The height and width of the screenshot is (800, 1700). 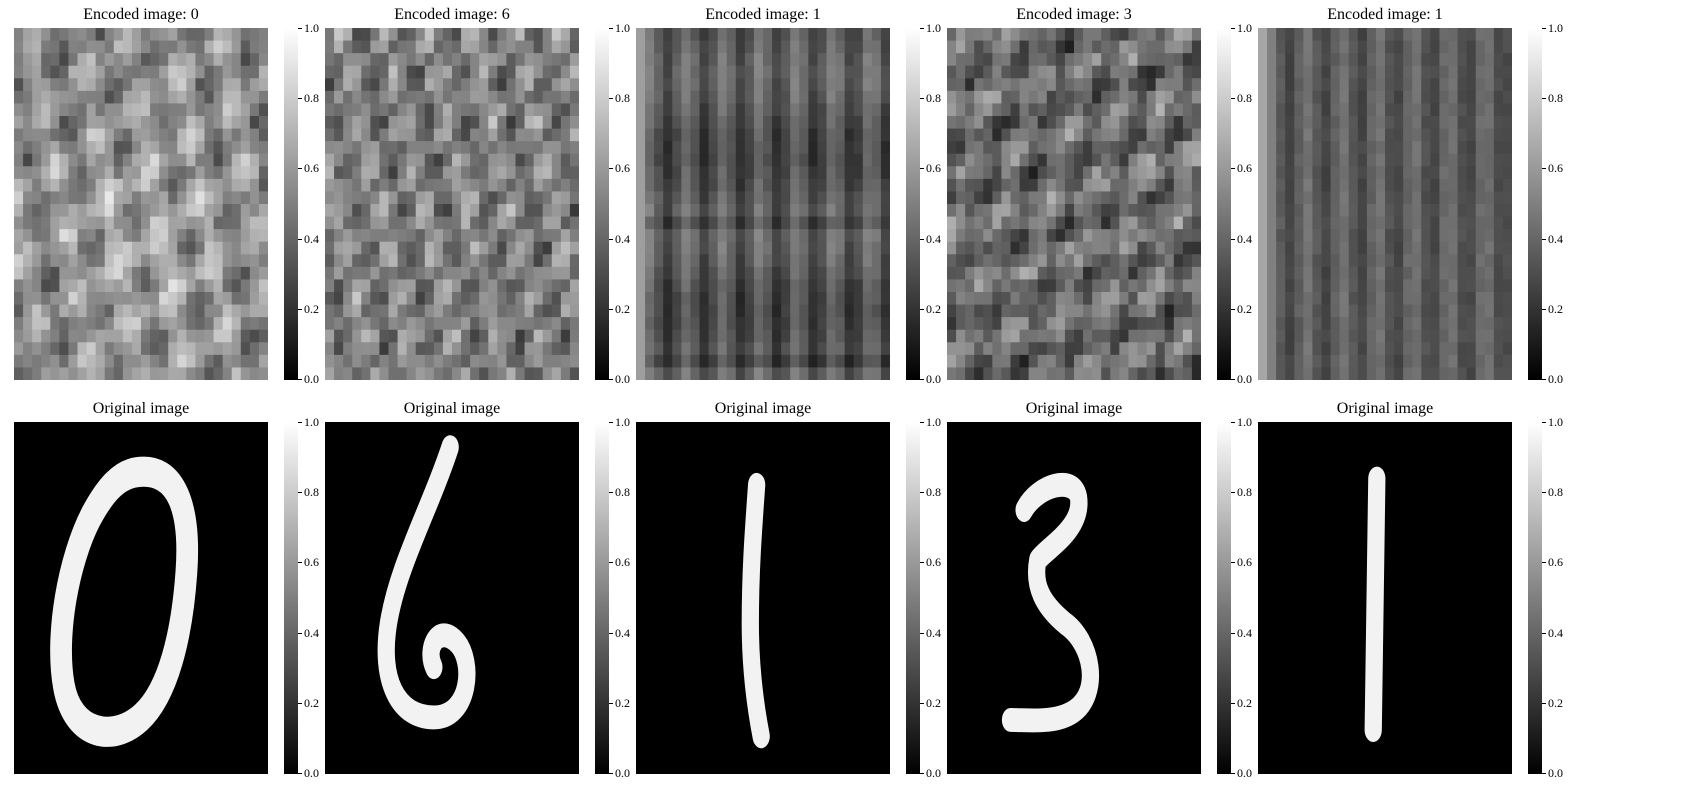 I want to click on colorbar-tick-label: 0.4, so click(x=933, y=633).